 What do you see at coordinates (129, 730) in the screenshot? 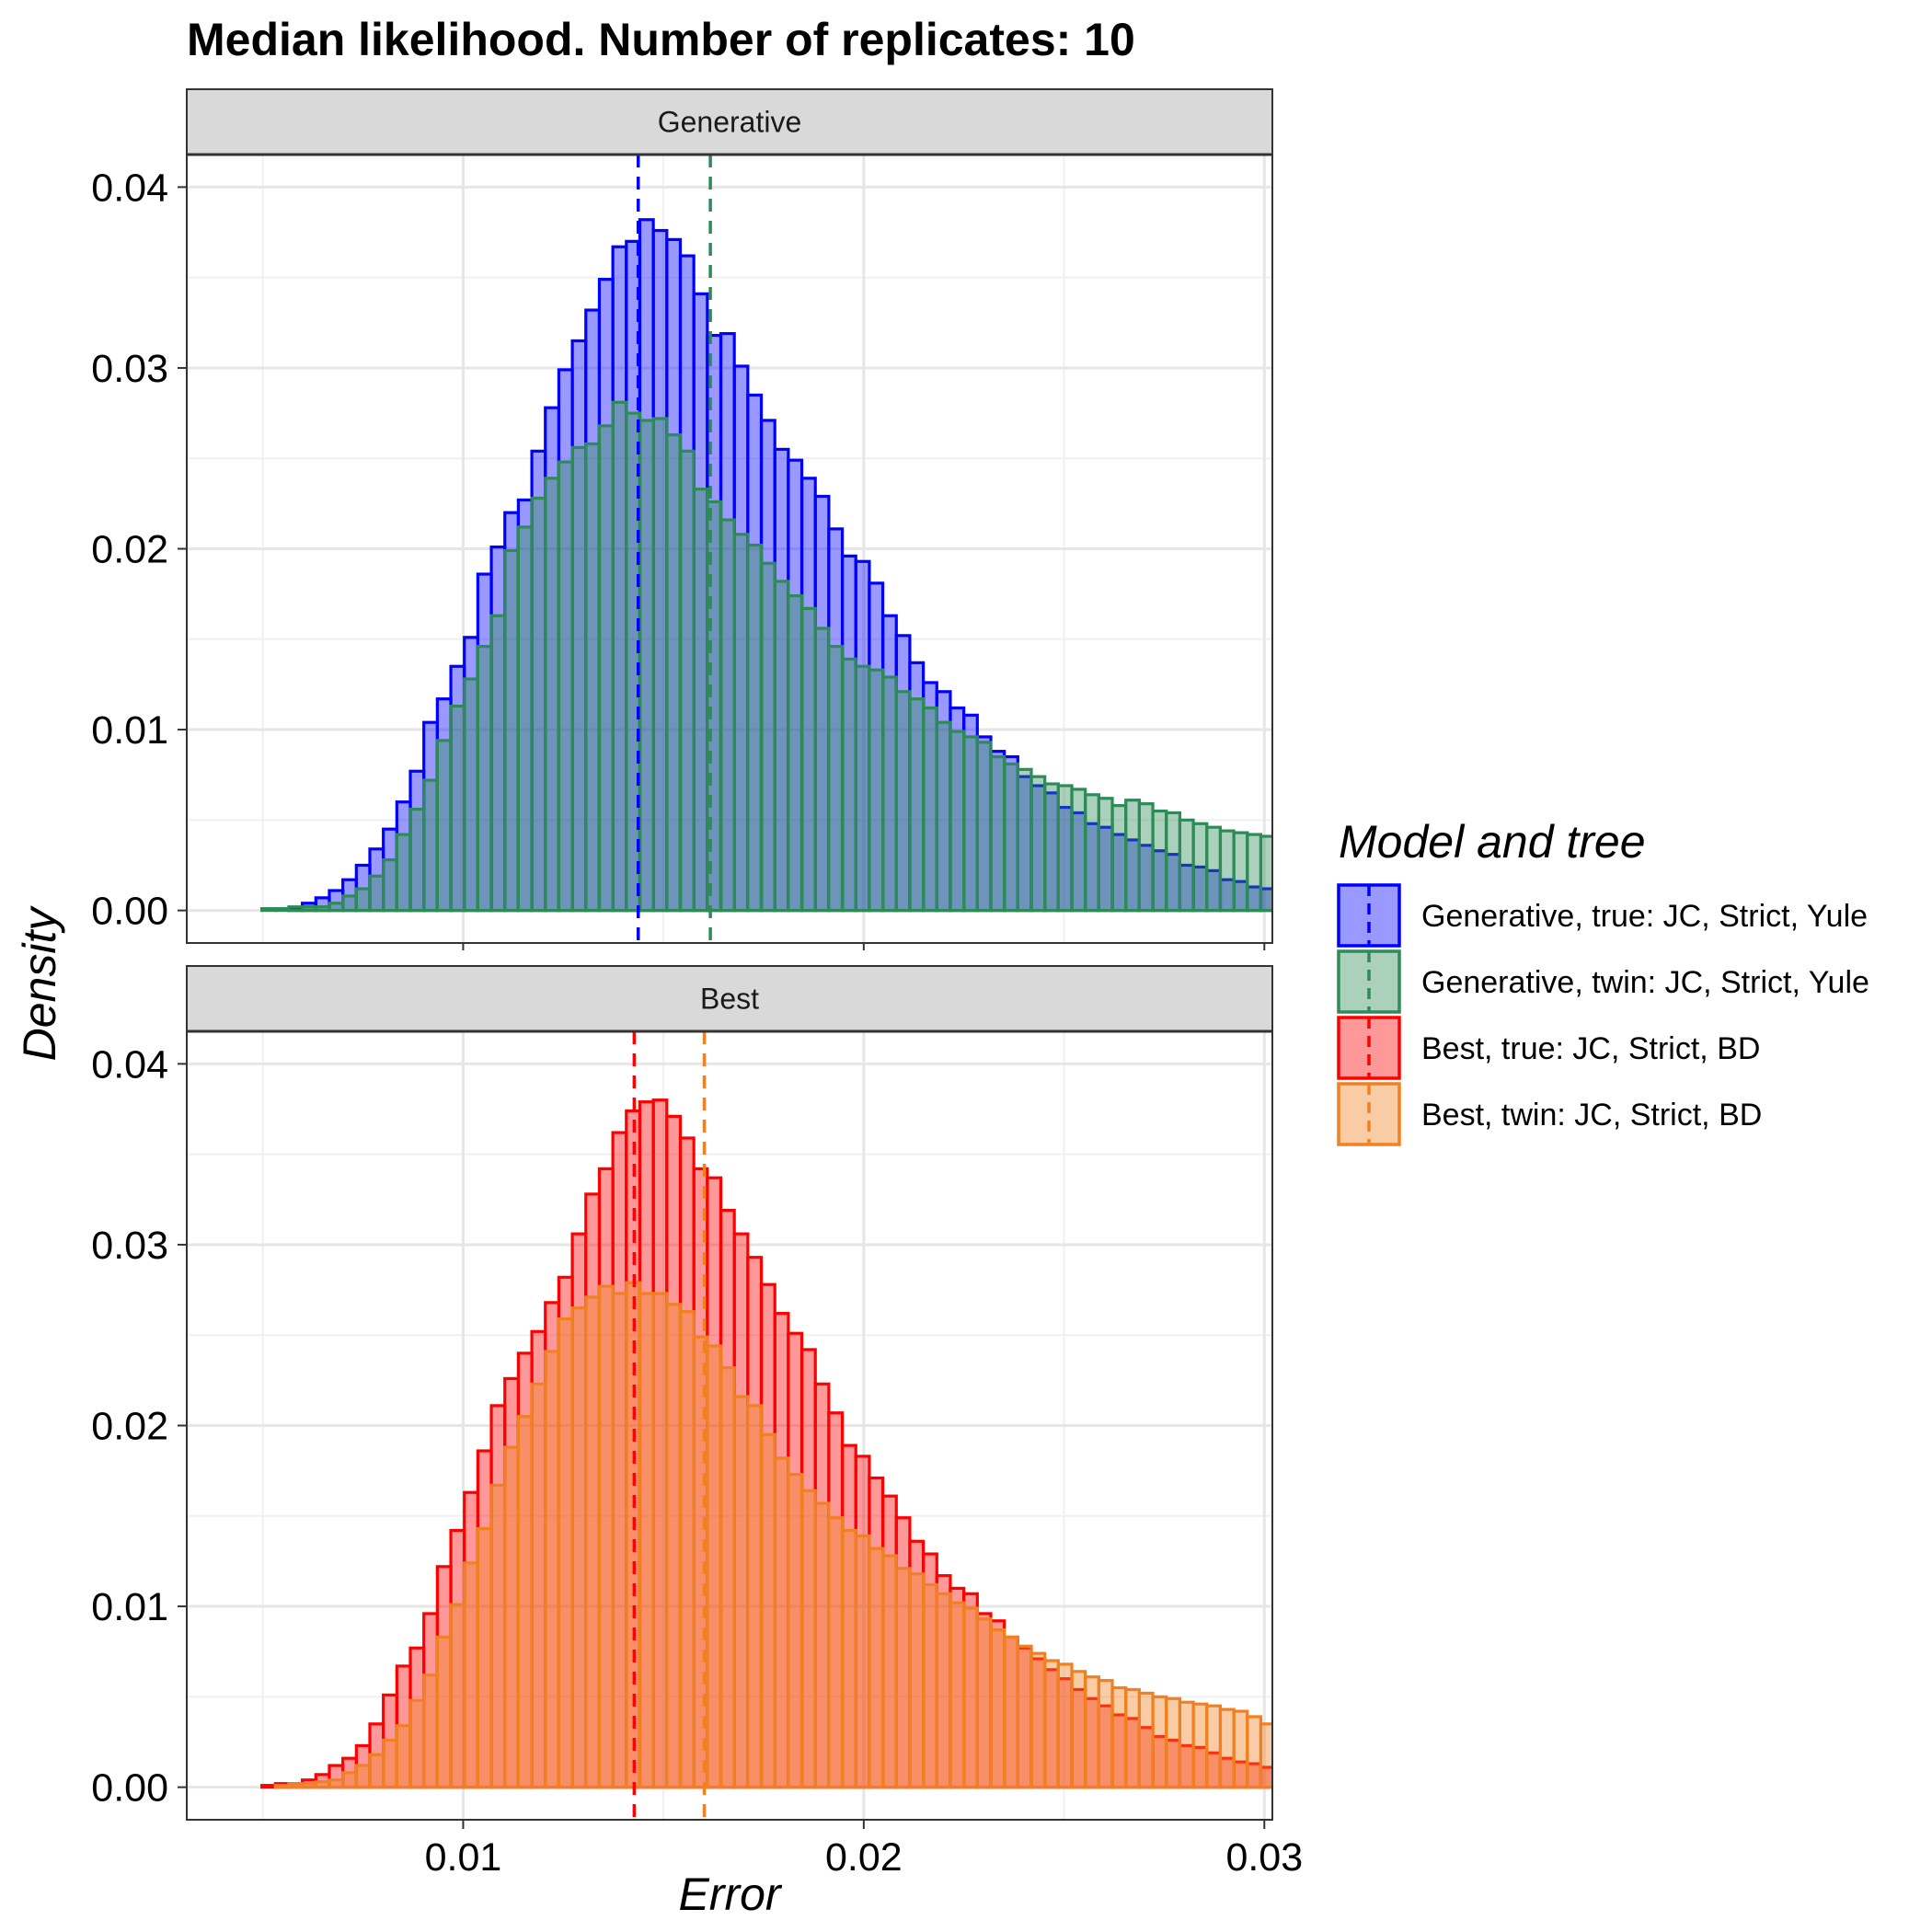
I see `y-tick-label: 0.01` at bounding box center [129, 730].